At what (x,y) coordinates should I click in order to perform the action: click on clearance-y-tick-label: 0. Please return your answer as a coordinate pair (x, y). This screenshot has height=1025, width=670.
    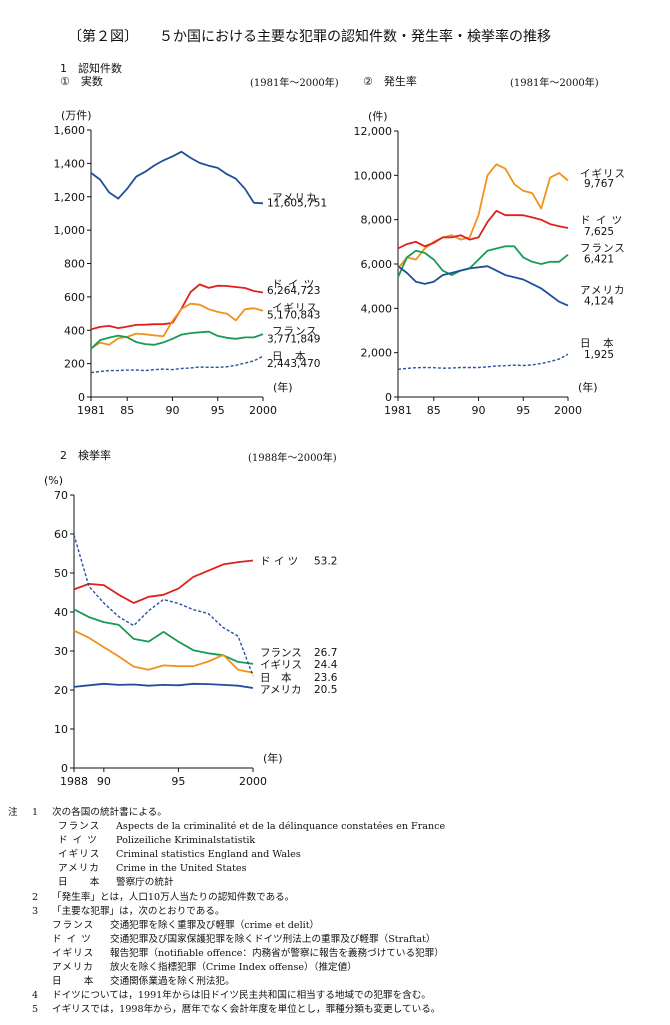
    Looking at the image, I should click on (64, 768).